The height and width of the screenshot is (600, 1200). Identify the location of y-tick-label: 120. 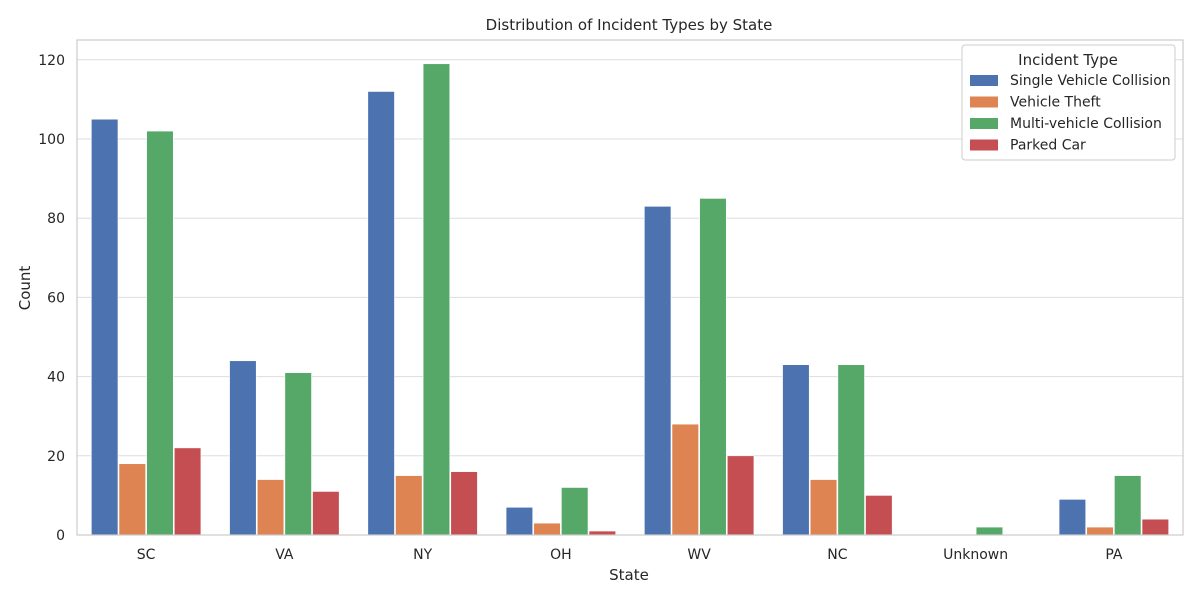
(51, 61).